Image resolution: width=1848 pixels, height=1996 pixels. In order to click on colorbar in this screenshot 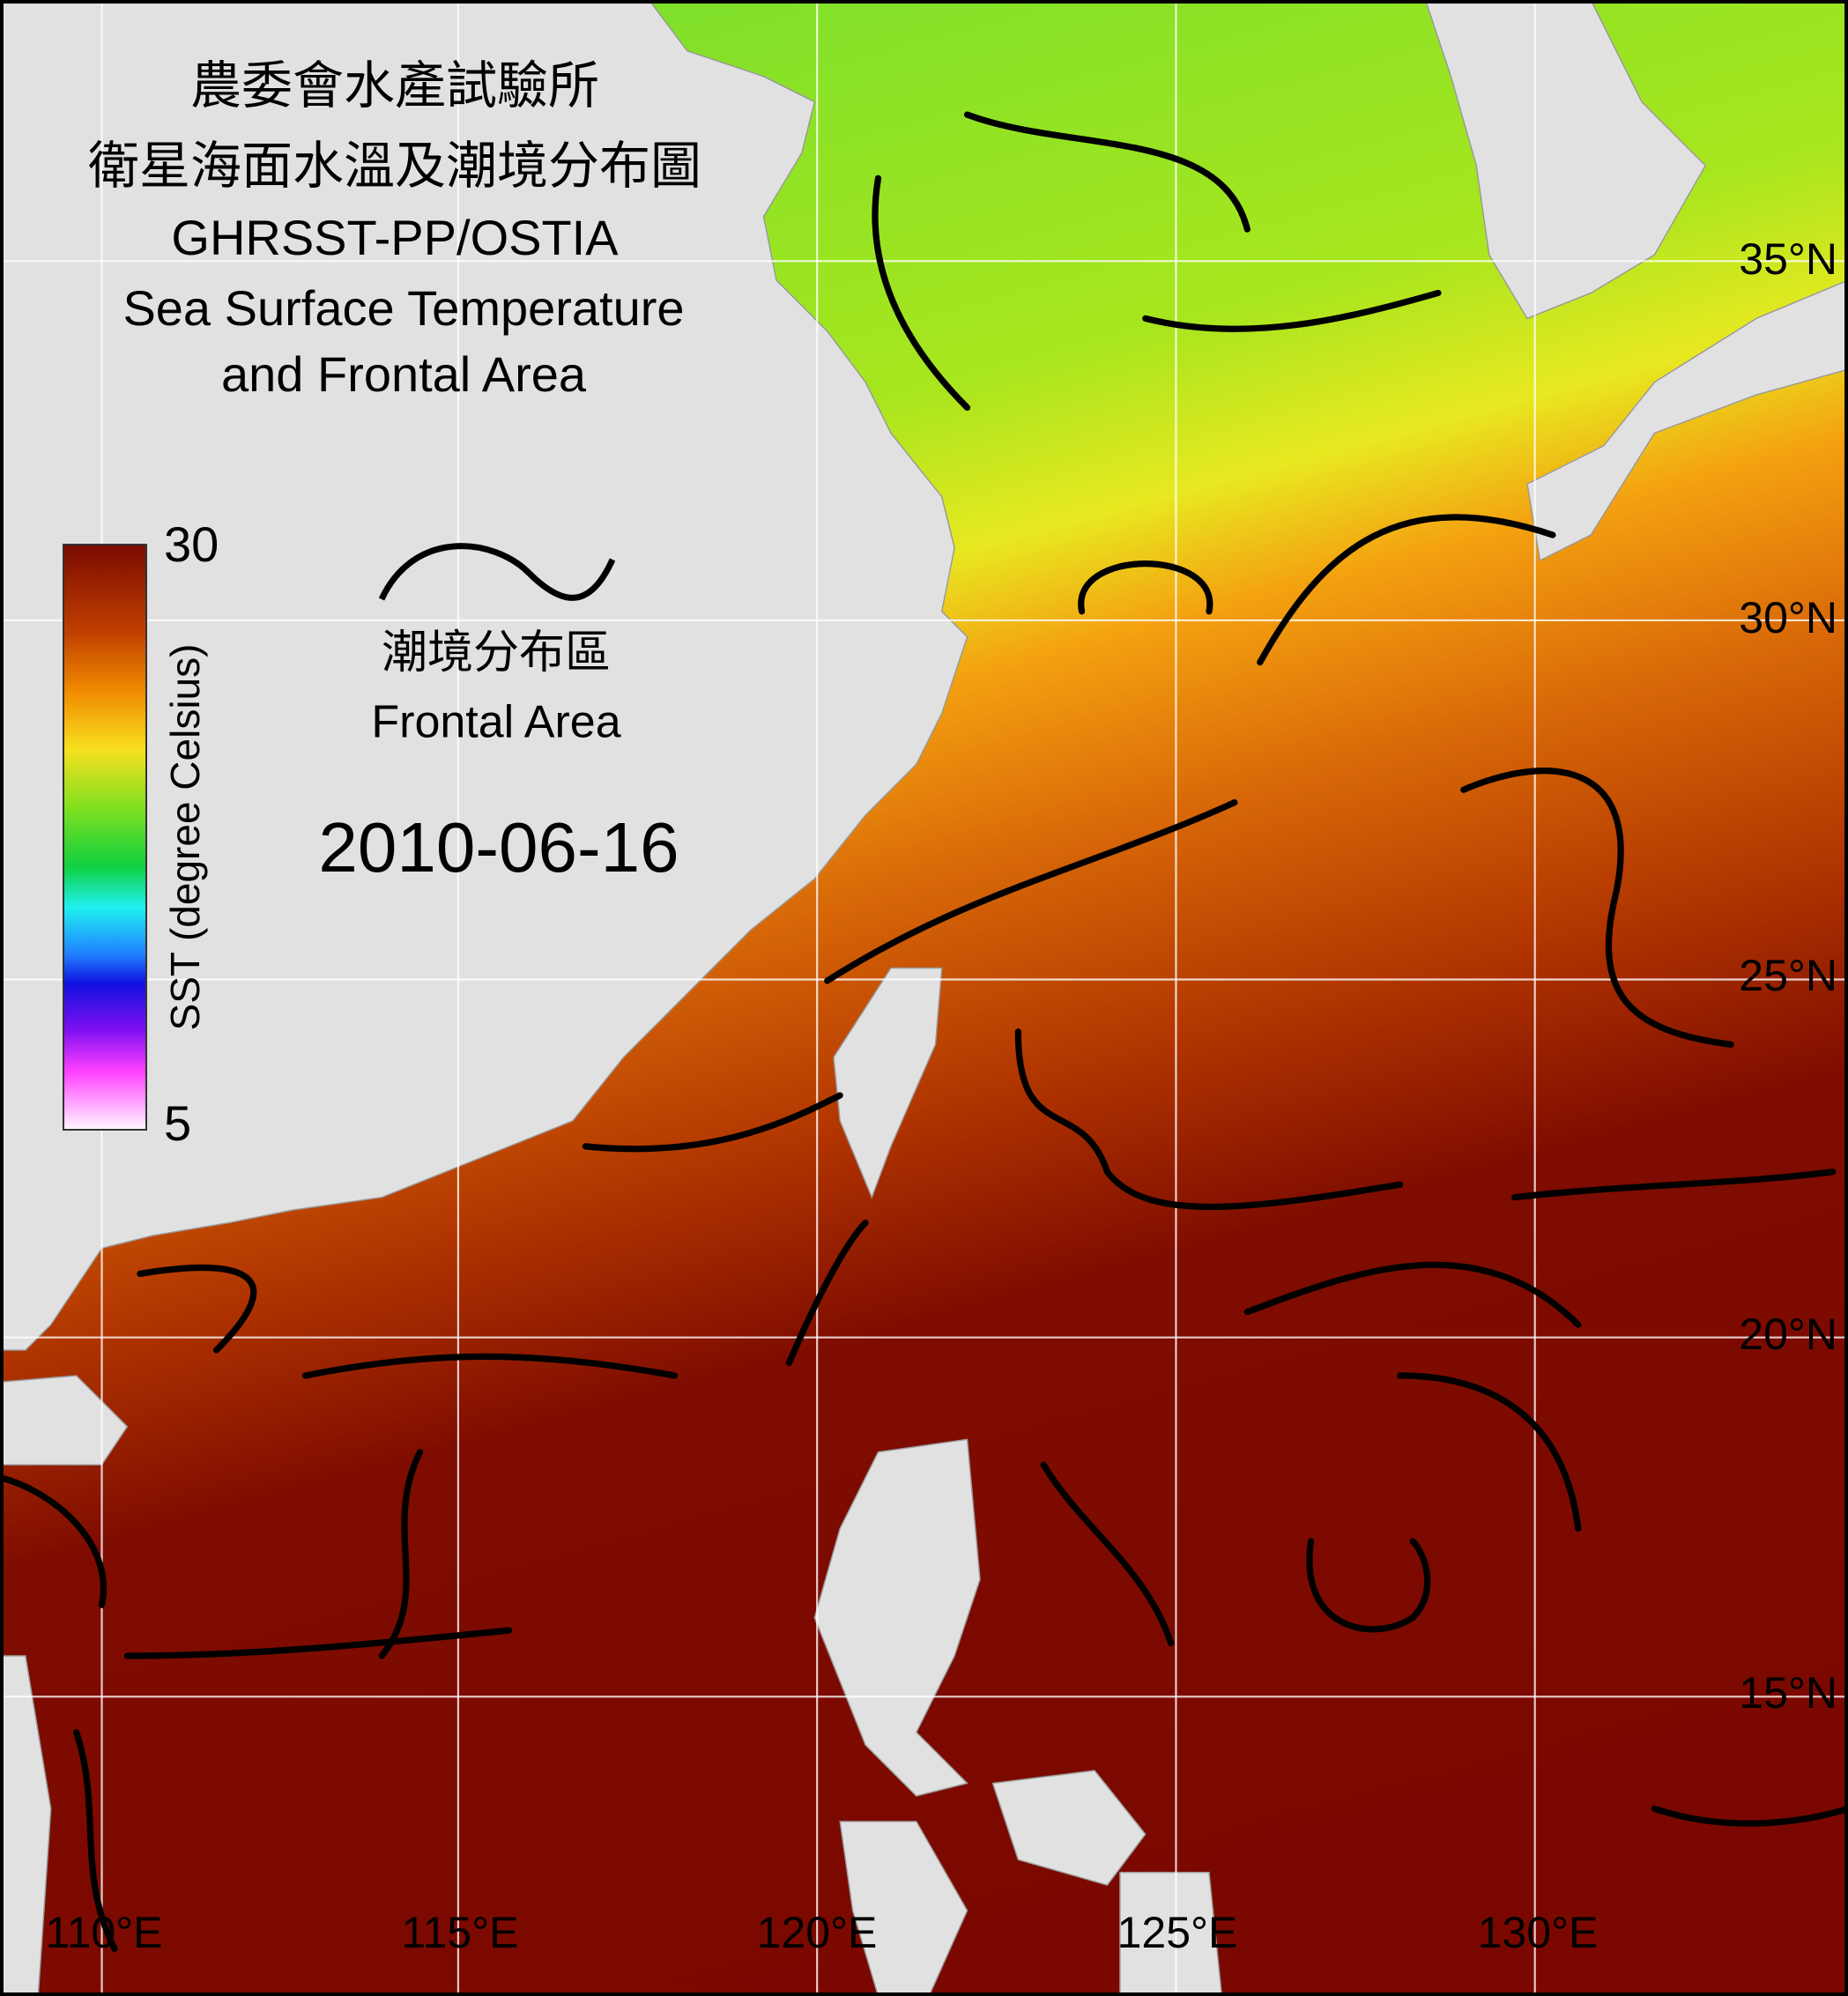, I will do `click(105, 837)`.